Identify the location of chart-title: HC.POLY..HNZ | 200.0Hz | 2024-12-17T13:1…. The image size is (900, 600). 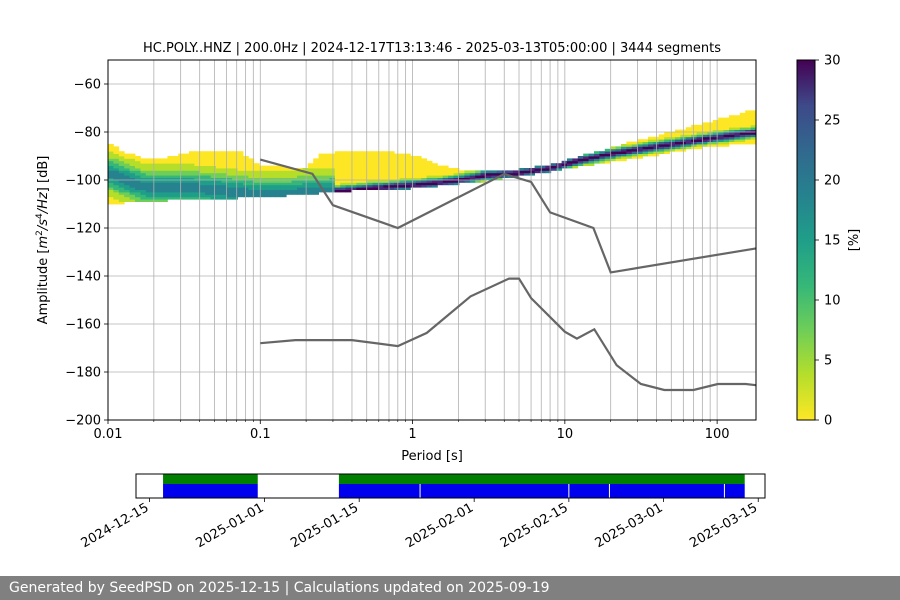
(432, 48).